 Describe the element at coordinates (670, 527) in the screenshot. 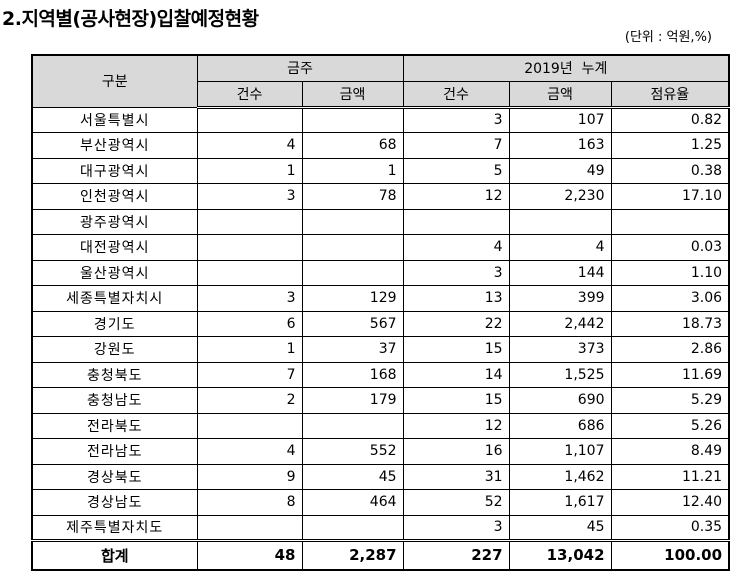

I see `share-cell: 0.35` at that location.